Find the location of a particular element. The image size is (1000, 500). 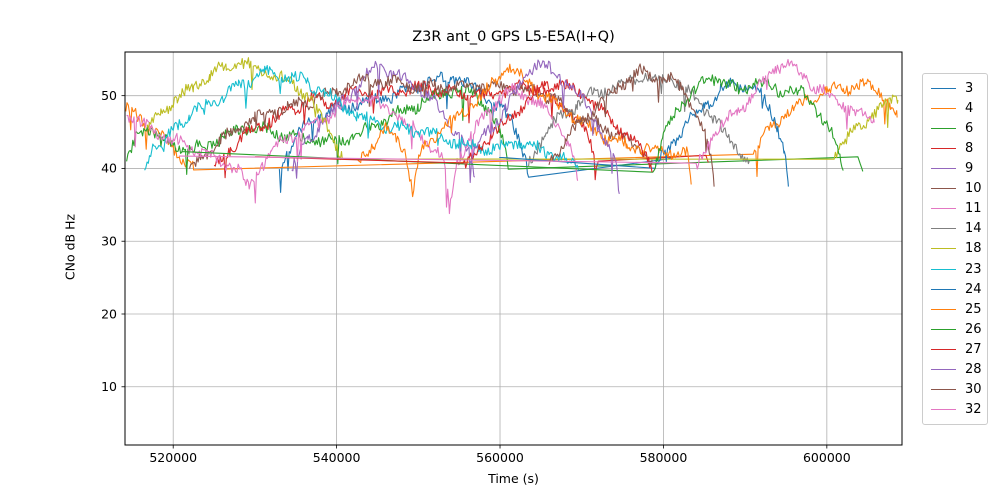

legend-item-9: 9 is located at coordinates (956, 168).